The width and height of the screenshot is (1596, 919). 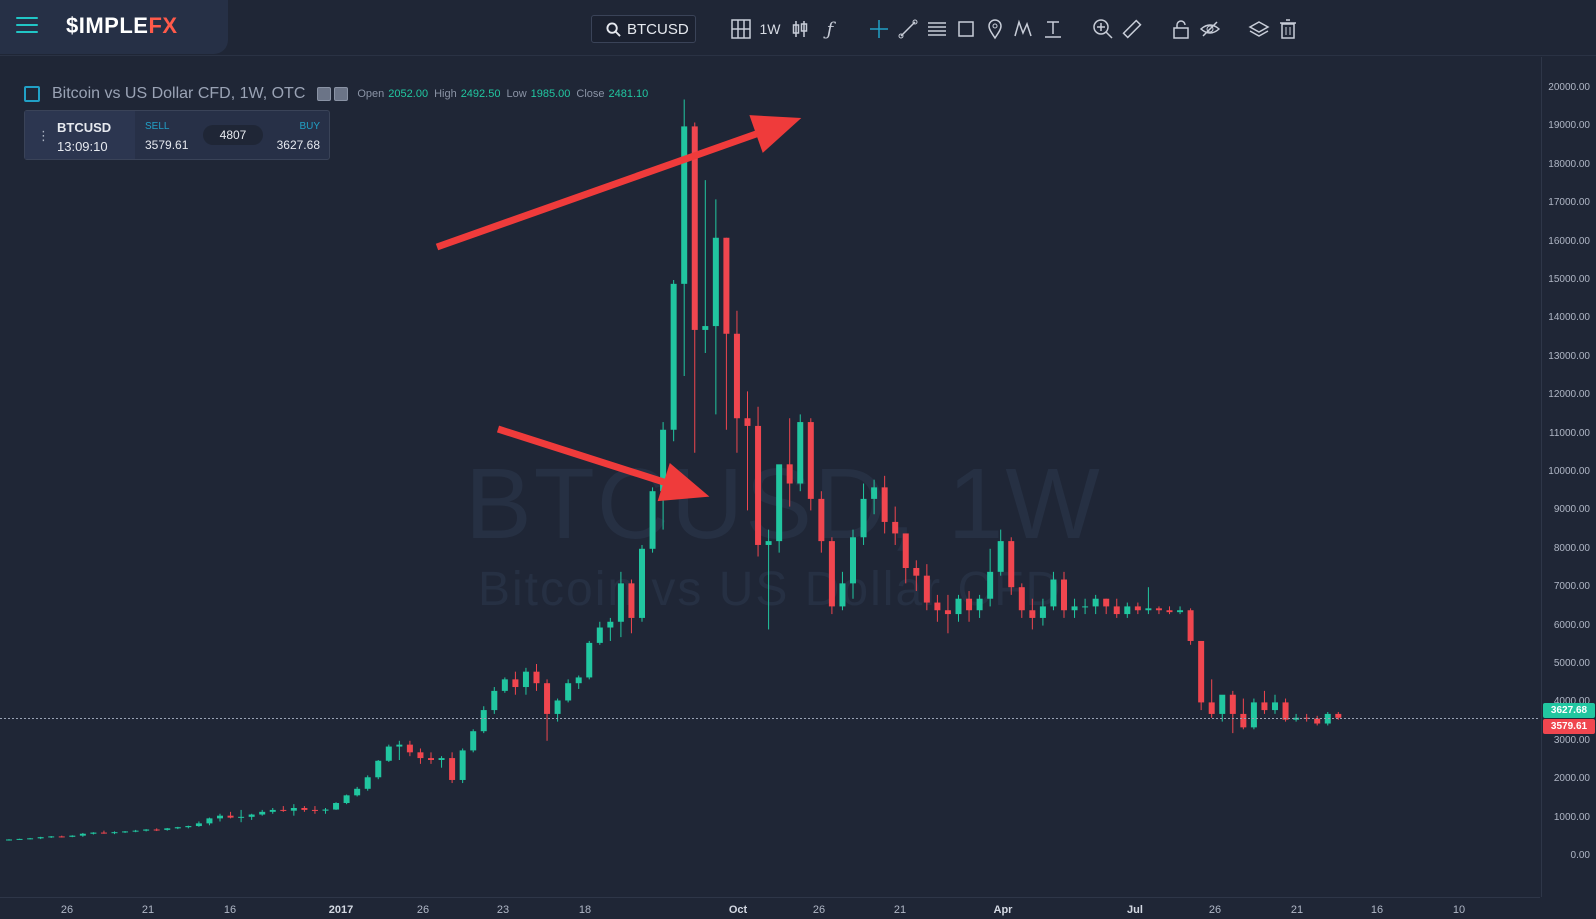 I want to click on buy-button: BUY, so click(x=309, y=126).